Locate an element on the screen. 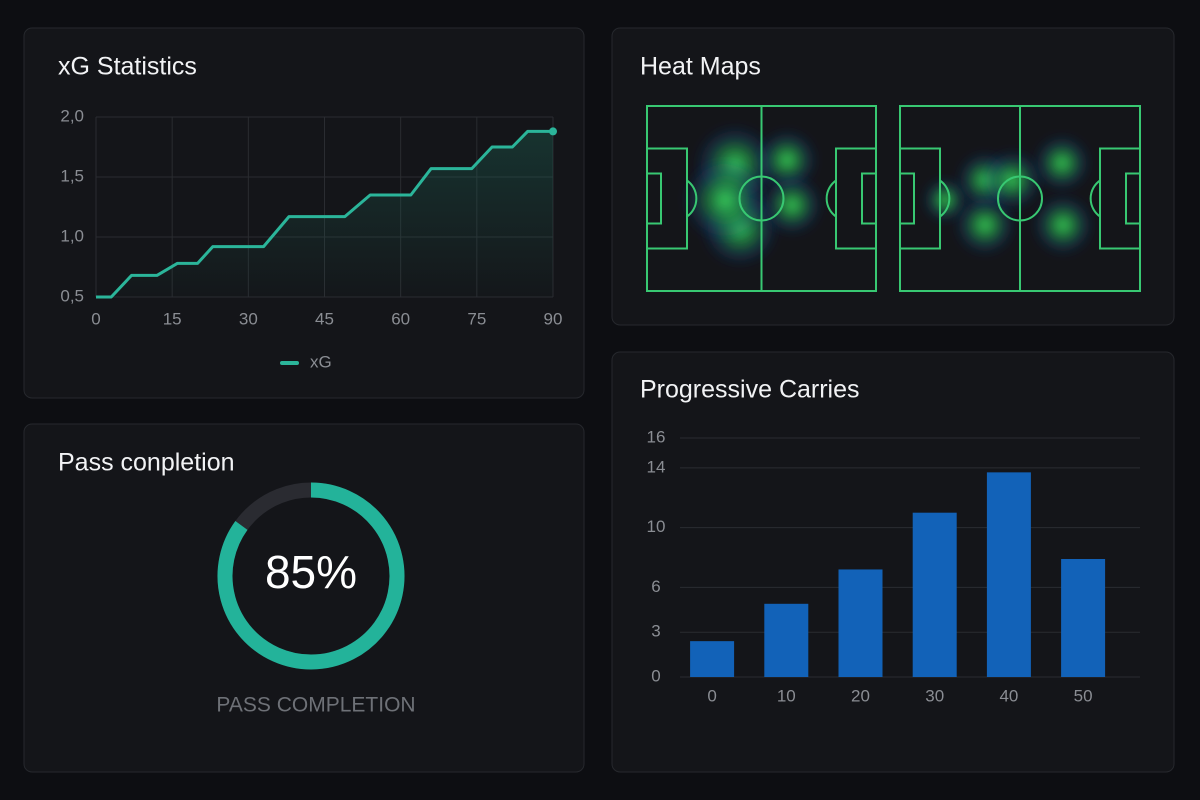  x-tick-label: 20 is located at coordinates (860, 695).